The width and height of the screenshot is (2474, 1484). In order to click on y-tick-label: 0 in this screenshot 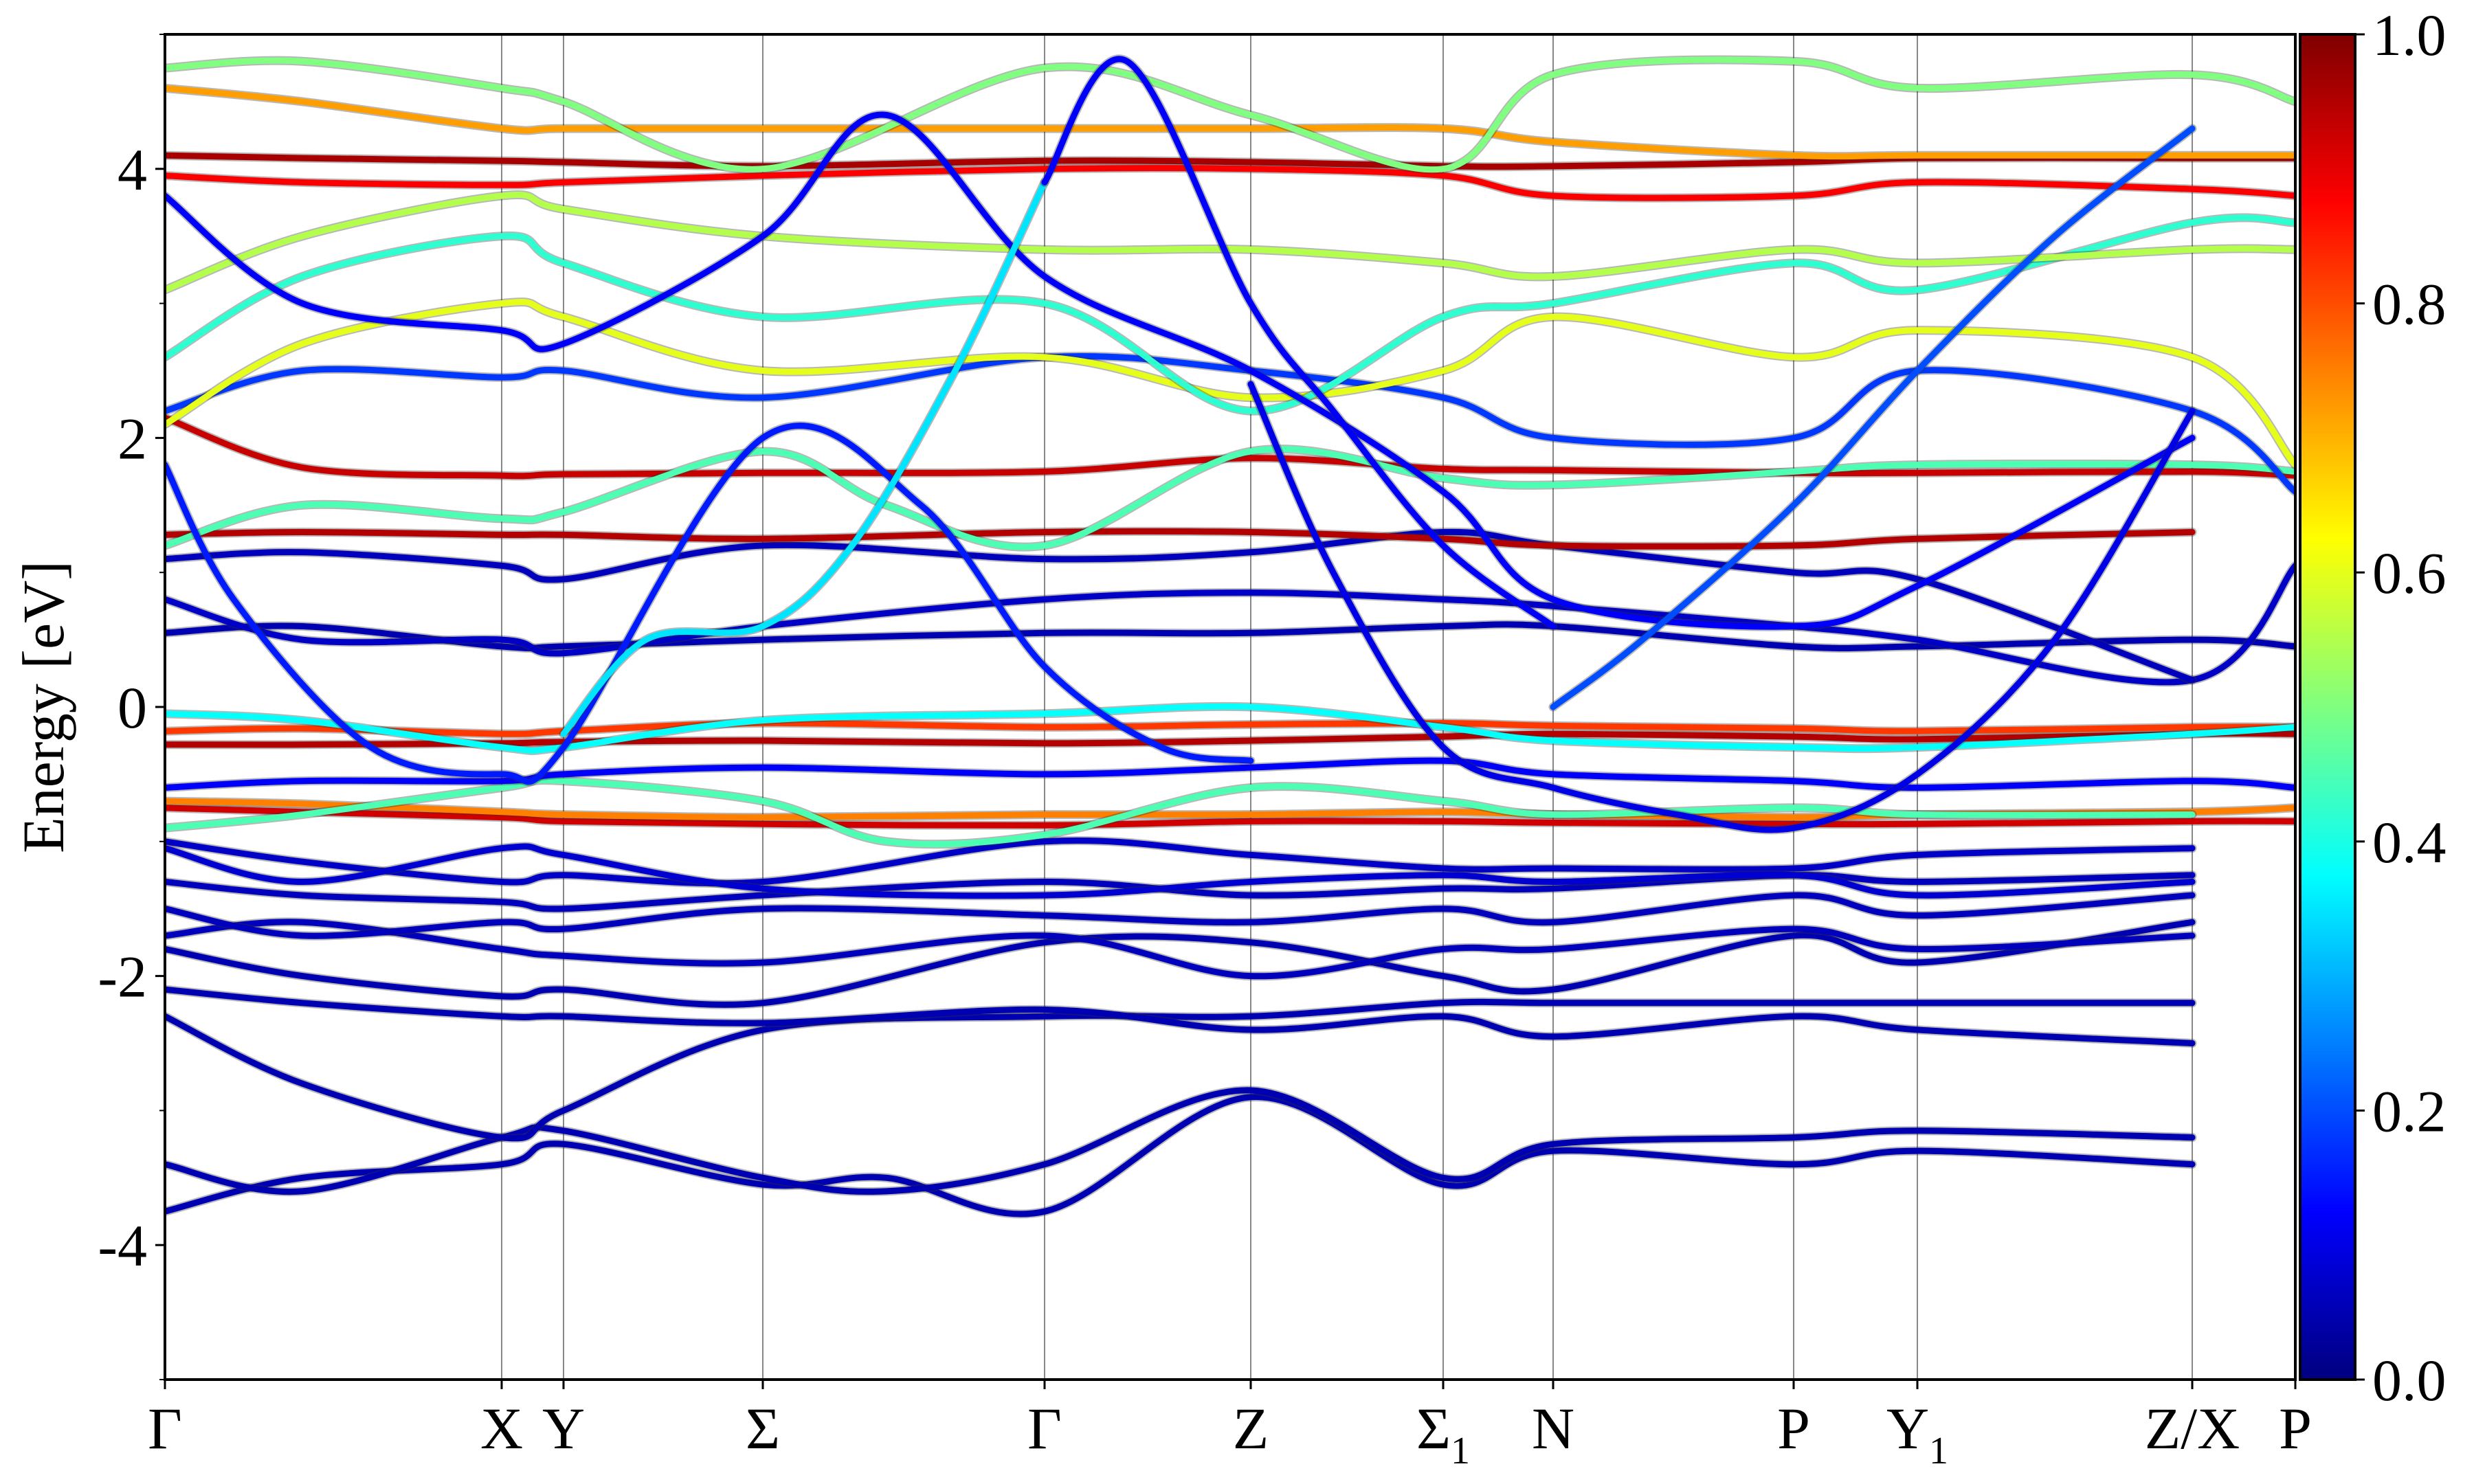, I will do `click(132, 708)`.